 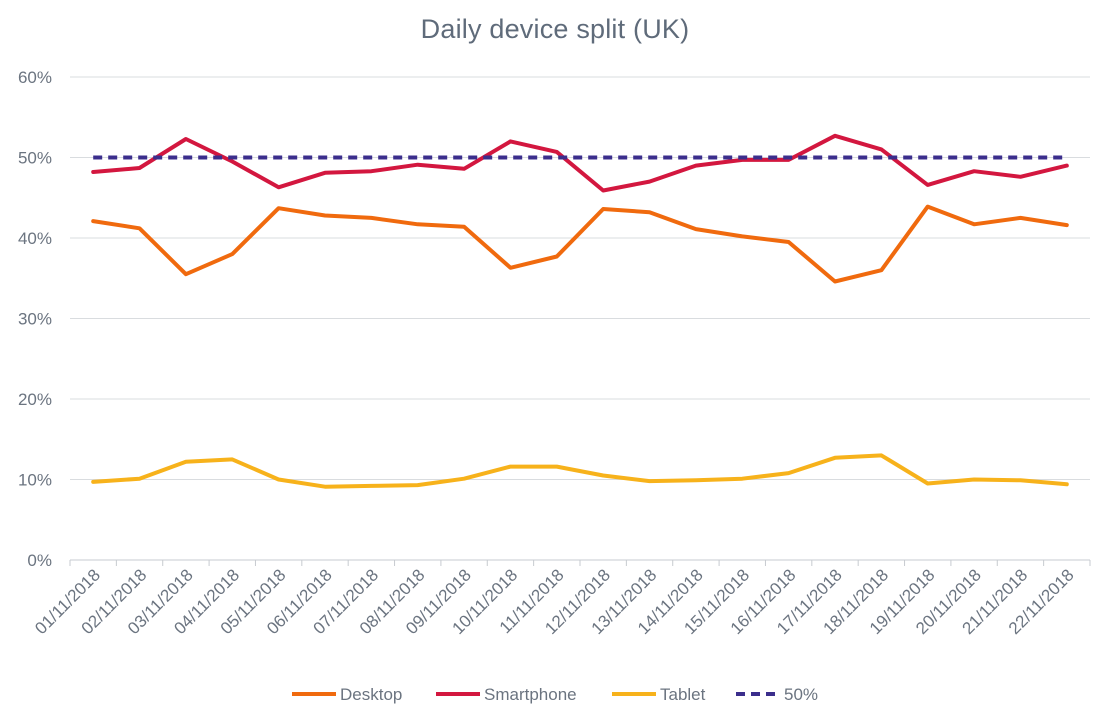 I want to click on legend-label-smartphone: Smartphone, so click(x=530, y=694).